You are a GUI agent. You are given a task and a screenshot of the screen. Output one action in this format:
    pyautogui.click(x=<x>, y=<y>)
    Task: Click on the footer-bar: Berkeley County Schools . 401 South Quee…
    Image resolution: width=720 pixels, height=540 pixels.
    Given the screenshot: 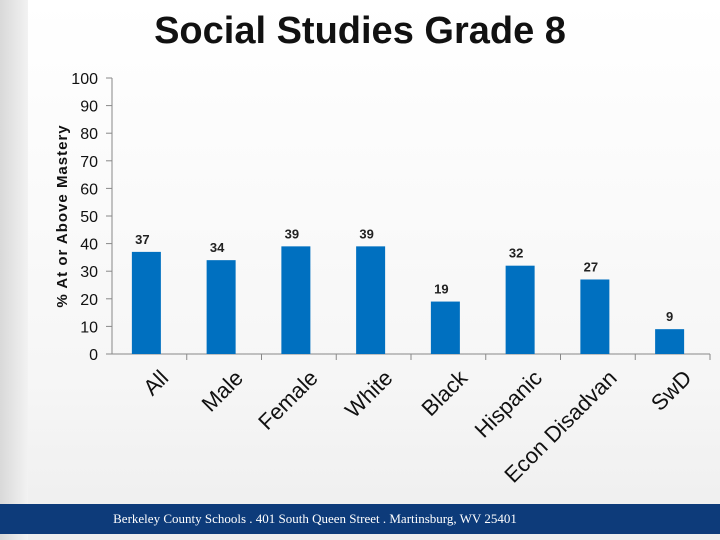 What is the action you would take?
    pyautogui.click(x=360, y=519)
    